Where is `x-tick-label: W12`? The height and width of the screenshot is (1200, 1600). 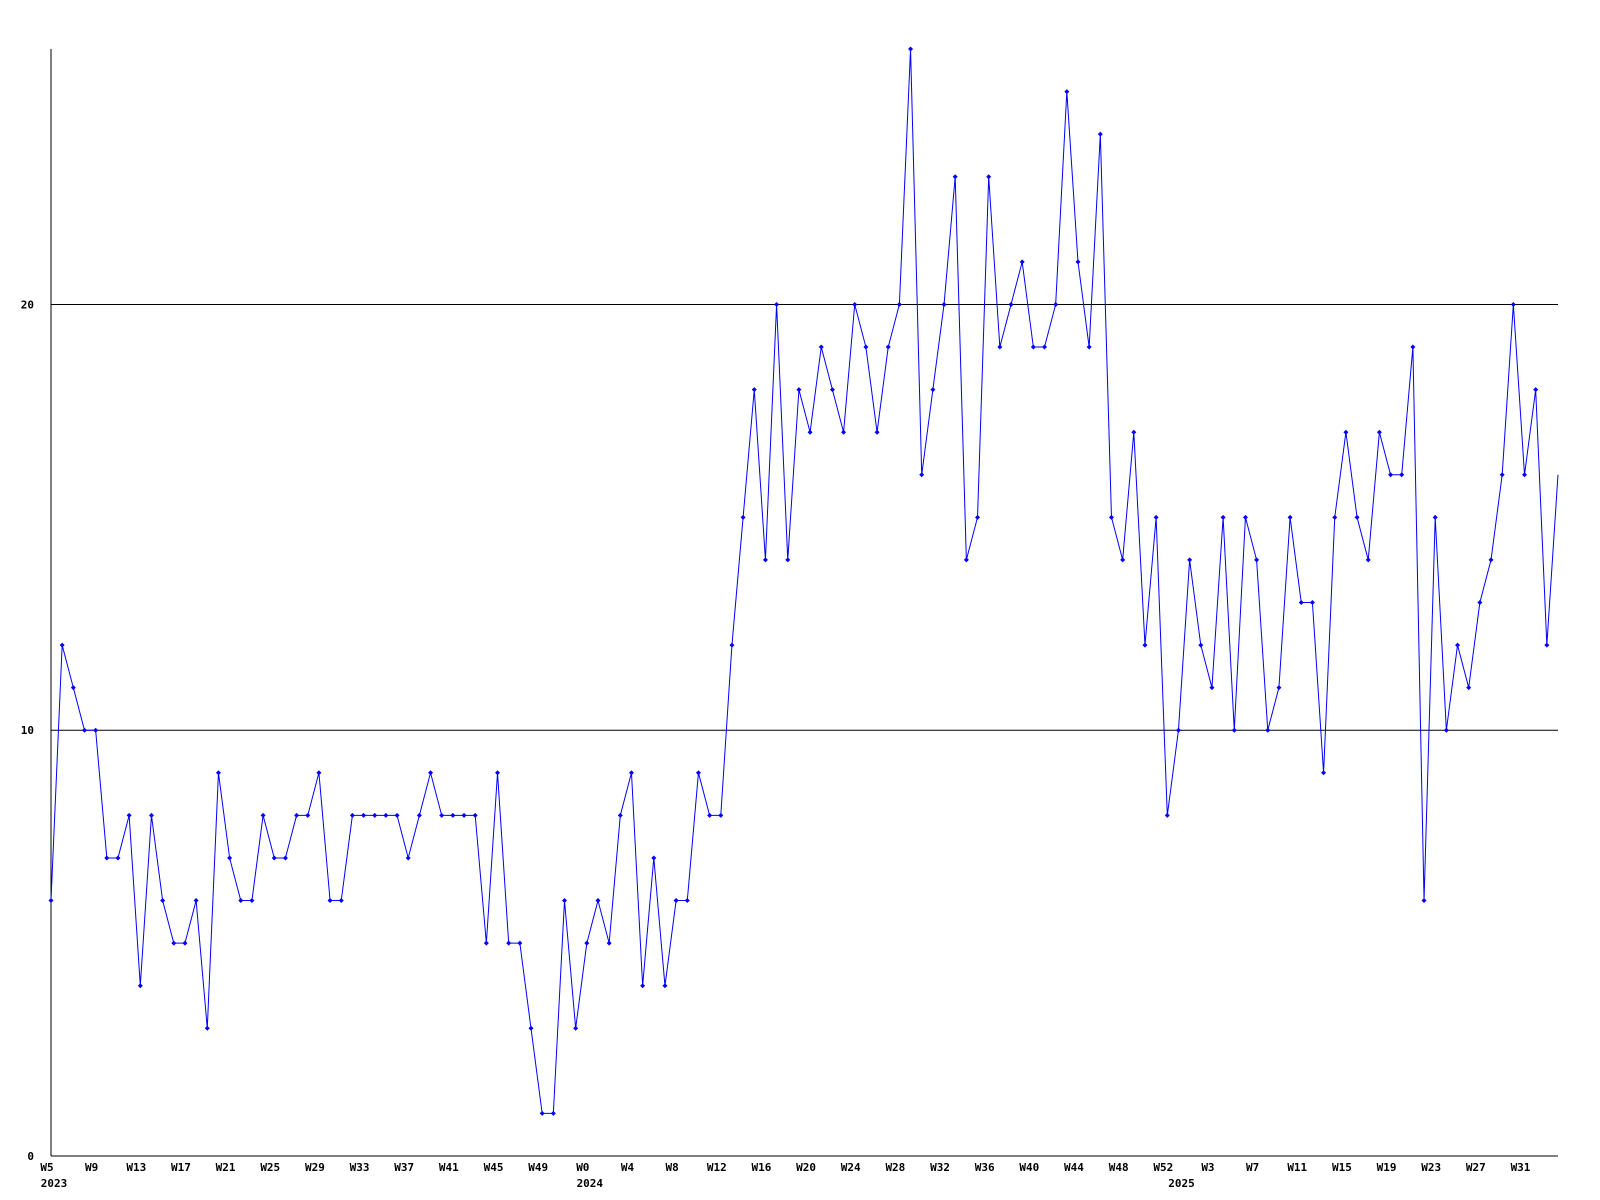 x-tick-label: W12 is located at coordinates (717, 1167).